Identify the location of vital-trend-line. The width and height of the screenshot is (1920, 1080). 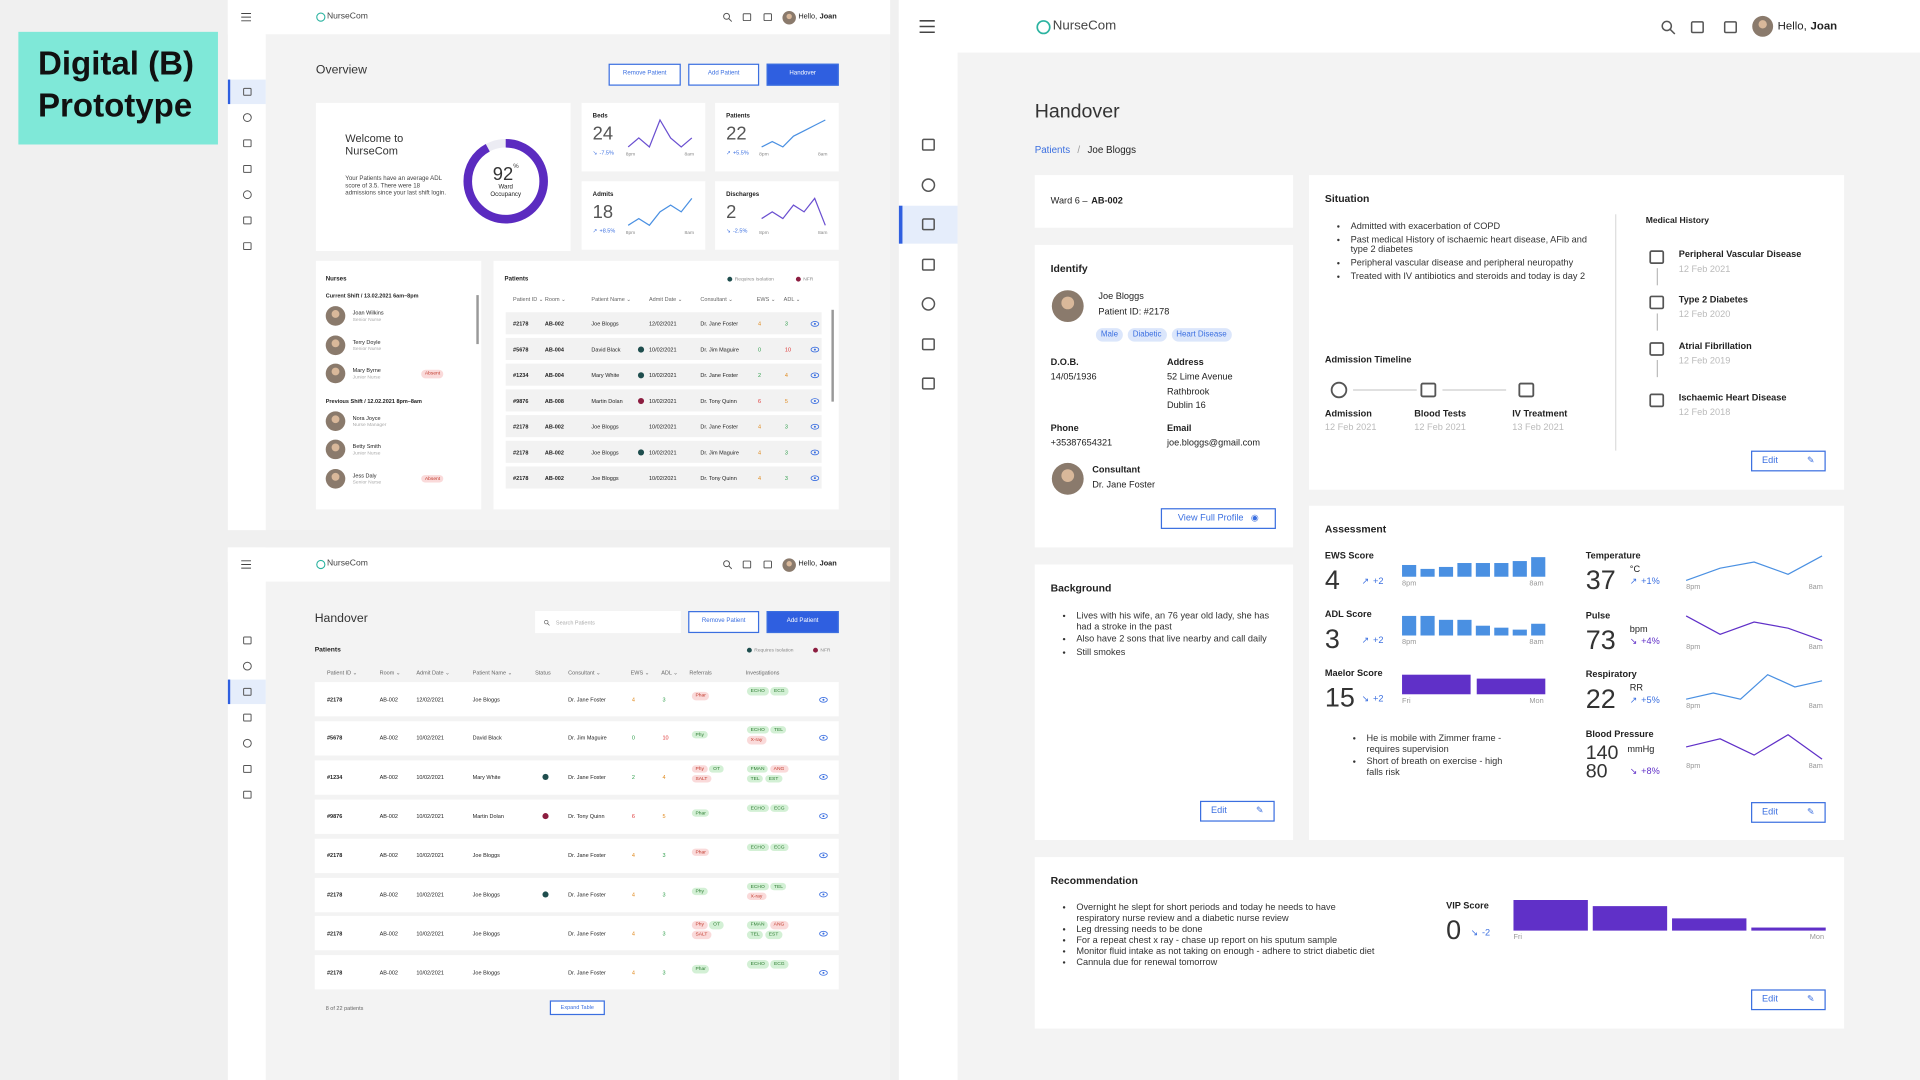
(1754, 568).